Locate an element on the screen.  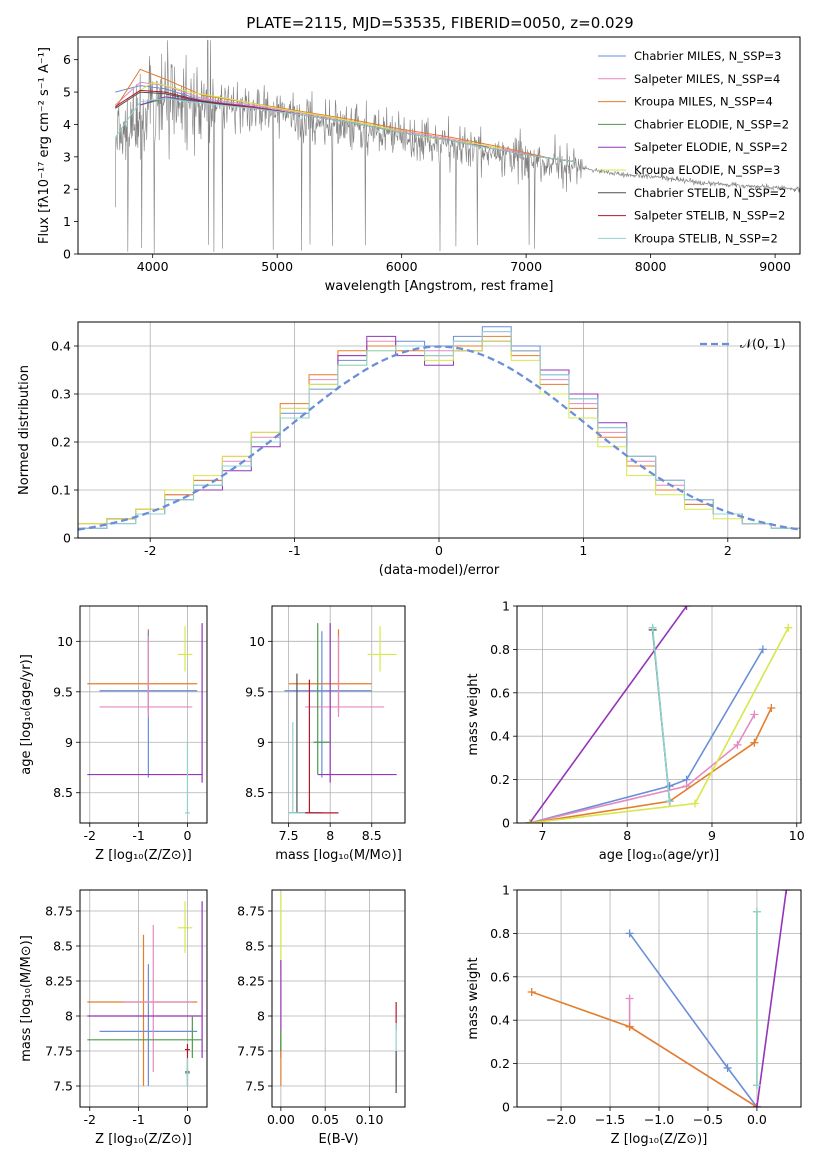
x-tick-label: 0 is located at coordinates (439, 550).